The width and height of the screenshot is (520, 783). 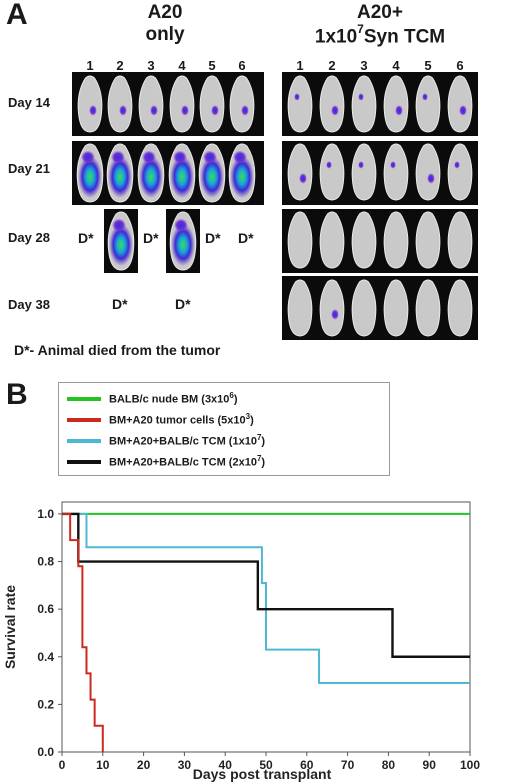 I want to click on y-tick-label: 0.2, so click(x=45, y=704).